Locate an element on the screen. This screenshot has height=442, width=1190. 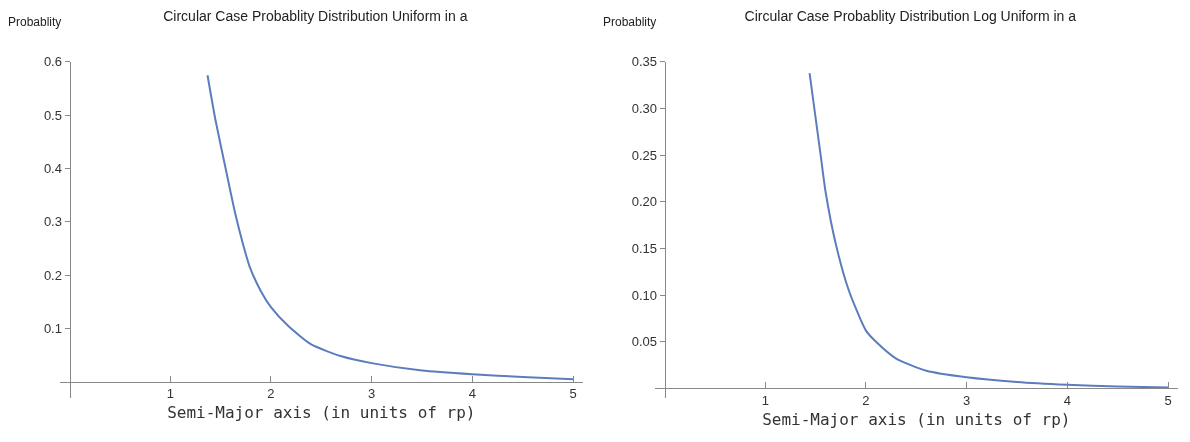
chart-title: Circular Case Probablity Distribution Log Uniform in a is located at coordinates (910, 15).